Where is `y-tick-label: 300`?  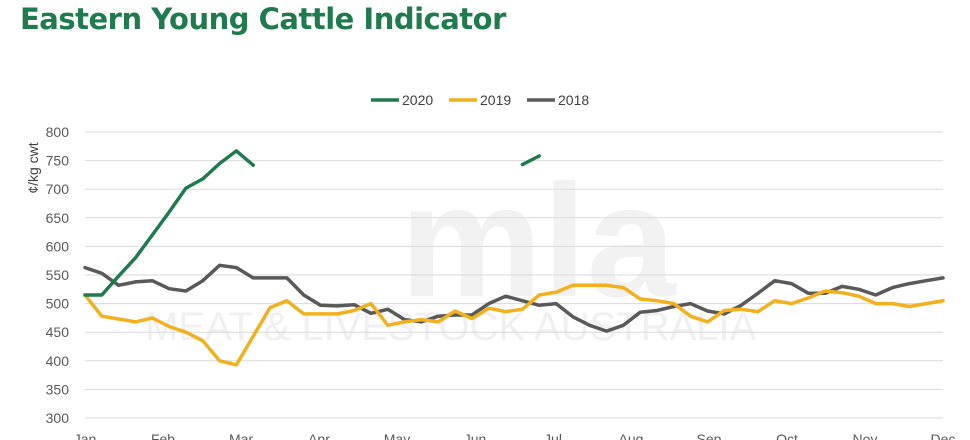 y-tick-label: 300 is located at coordinates (58, 418).